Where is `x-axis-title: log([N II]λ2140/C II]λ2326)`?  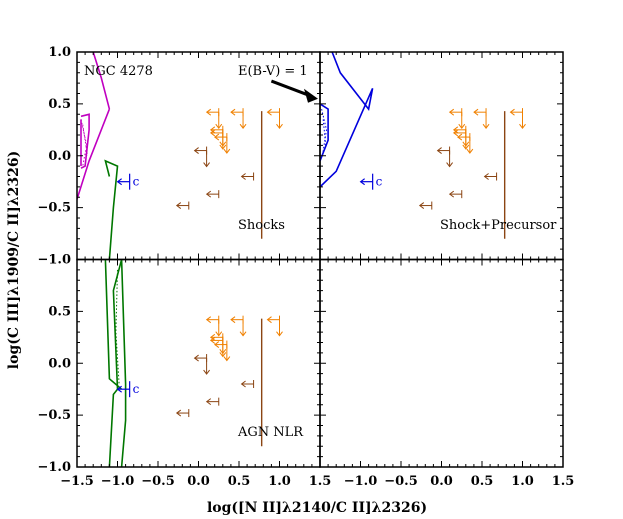 x-axis-title: log([N II]λ2140/C II]λ2326) is located at coordinates (317, 508).